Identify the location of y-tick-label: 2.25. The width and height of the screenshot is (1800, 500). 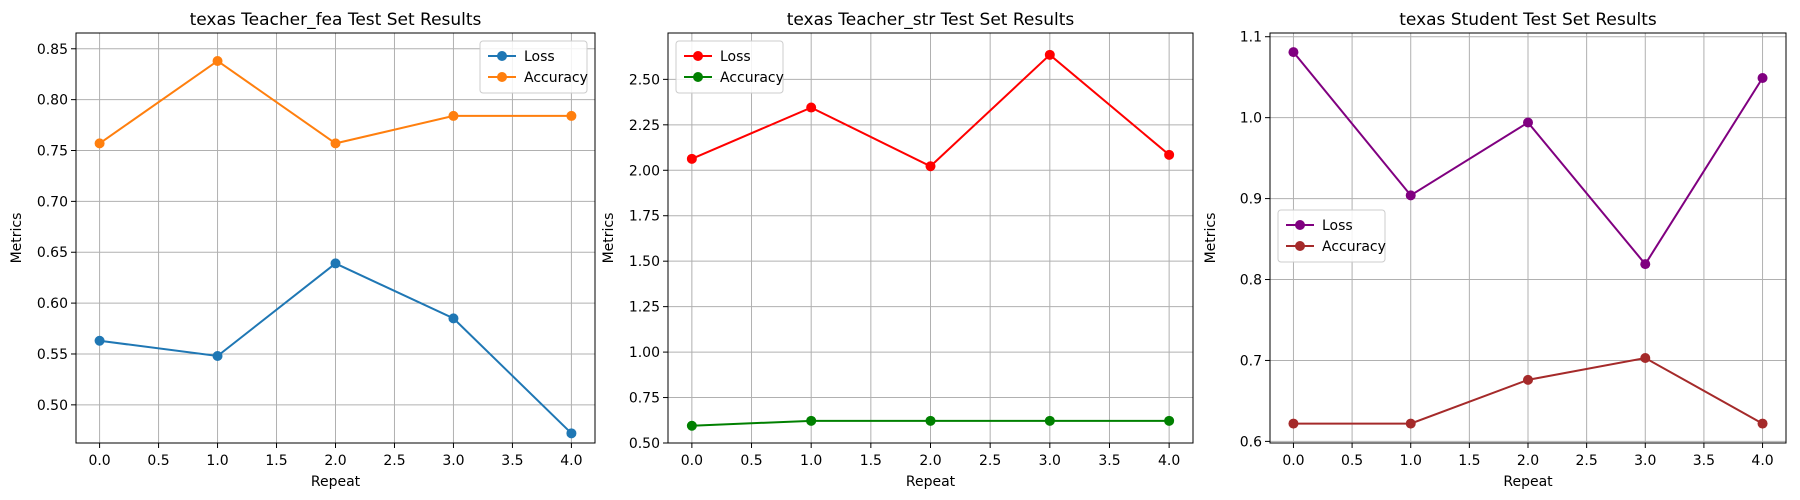
(644, 126).